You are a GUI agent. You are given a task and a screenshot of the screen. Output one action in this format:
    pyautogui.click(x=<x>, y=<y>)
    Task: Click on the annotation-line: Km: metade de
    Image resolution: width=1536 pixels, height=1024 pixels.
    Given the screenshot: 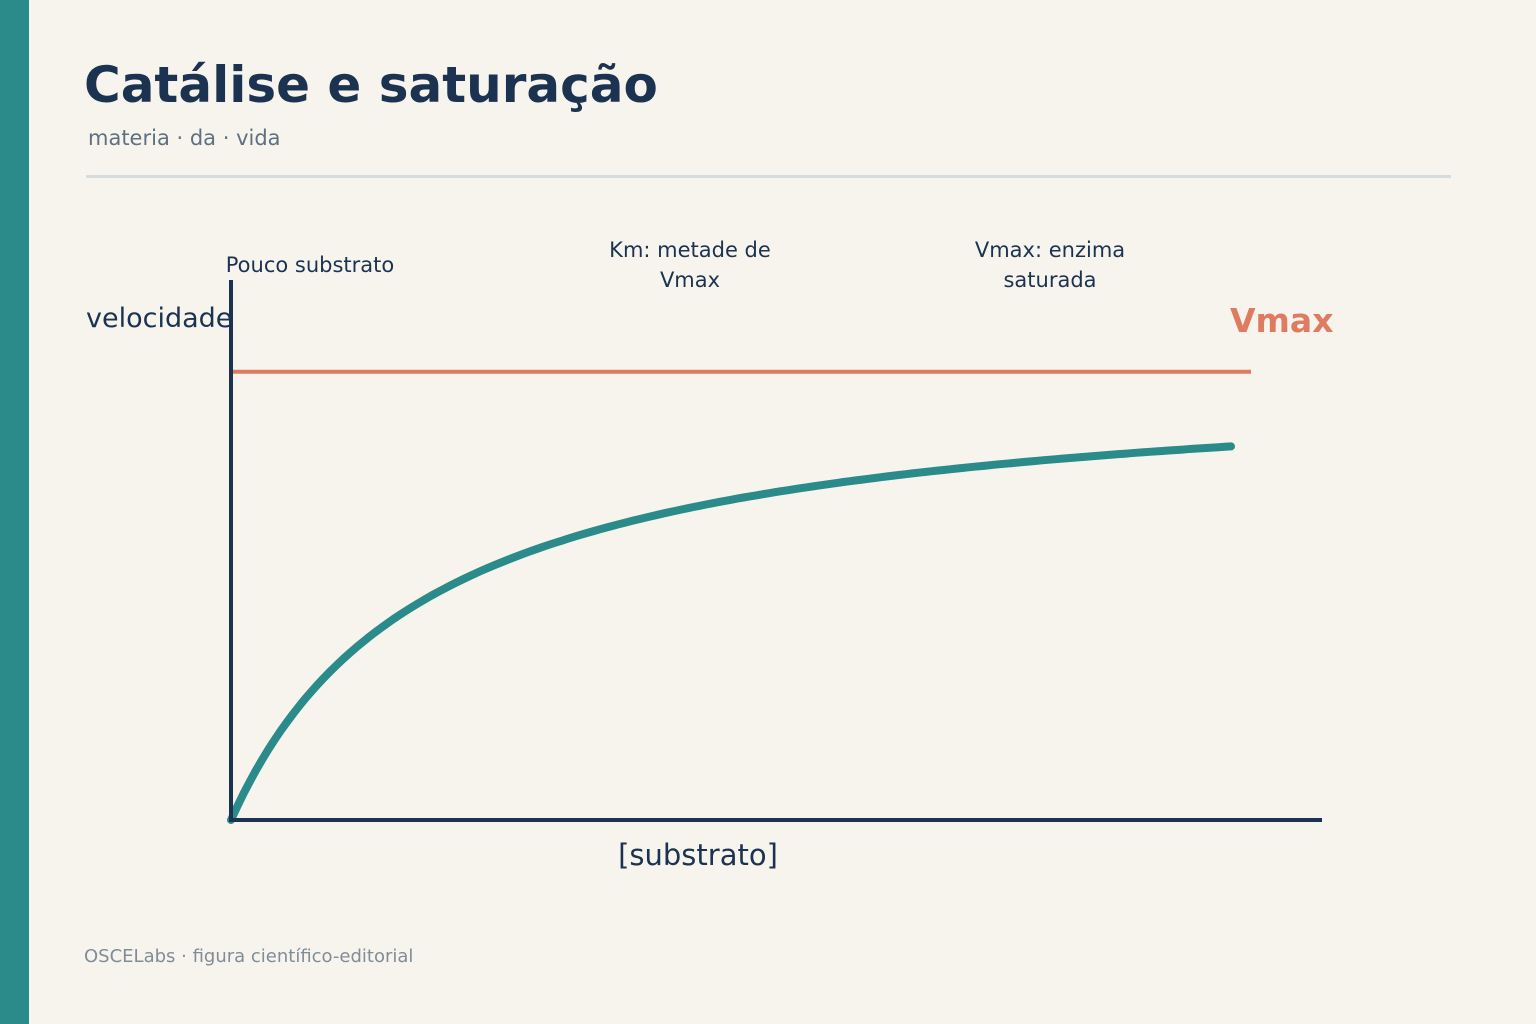 What is the action you would take?
    pyautogui.click(x=690, y=250)
    